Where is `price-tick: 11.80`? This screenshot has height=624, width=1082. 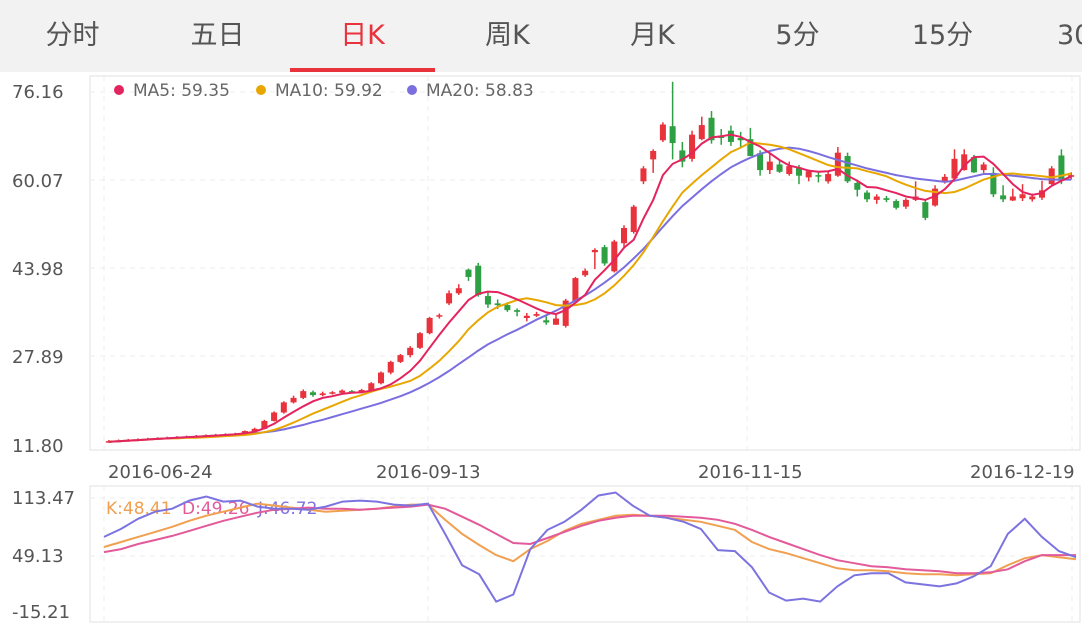
price-tick: 11.80 is located at coordinates (38, 446).